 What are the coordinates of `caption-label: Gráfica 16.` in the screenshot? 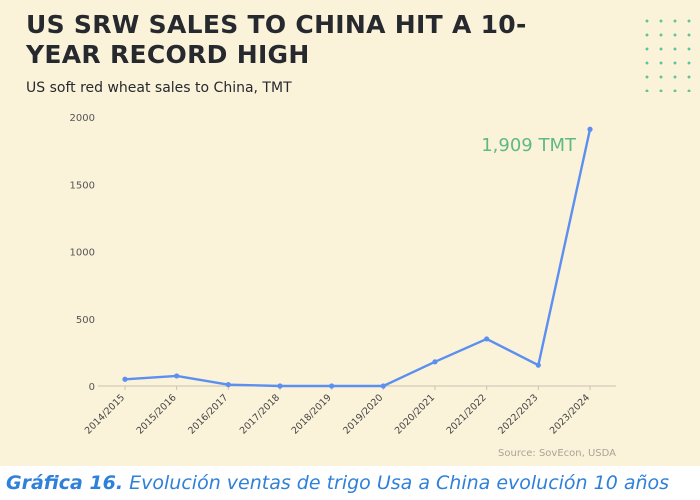 It's located at (65, 483).